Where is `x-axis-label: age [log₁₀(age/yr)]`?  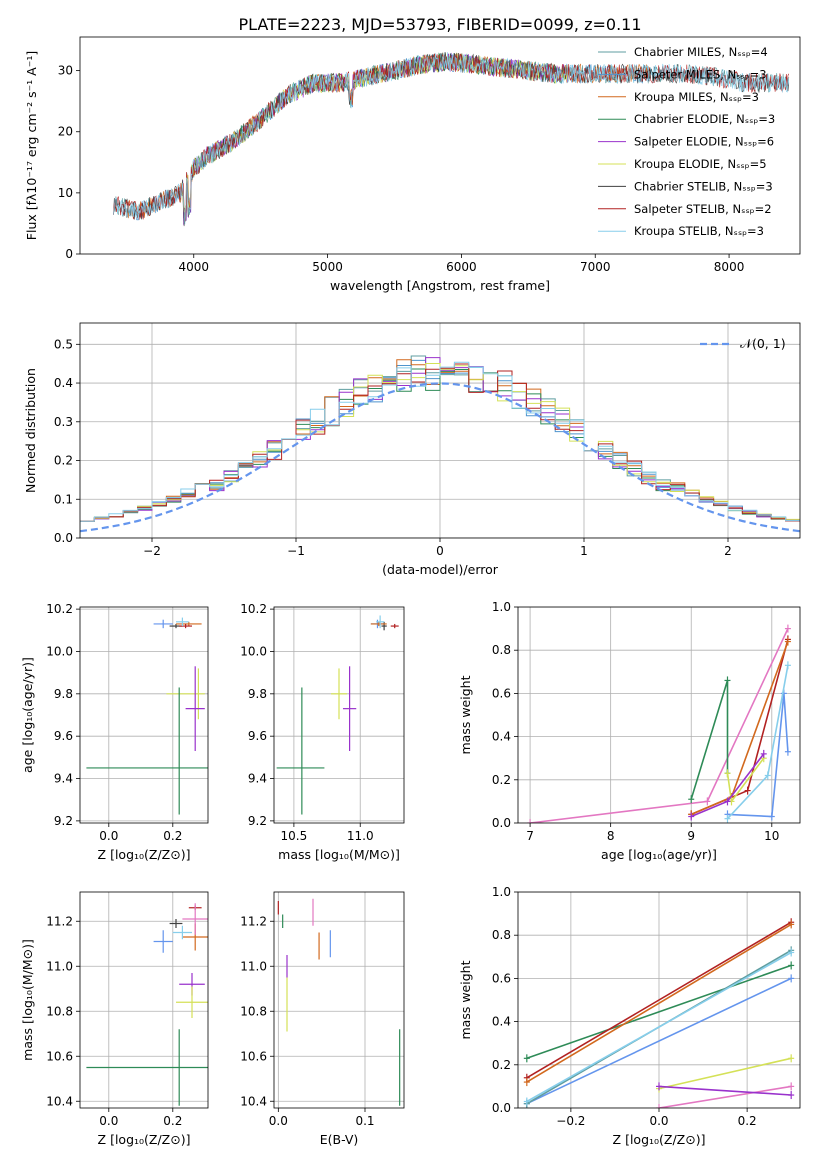 x-axis-label: age [log₁₀(age/yr)] is located at coordinates (659, 854).